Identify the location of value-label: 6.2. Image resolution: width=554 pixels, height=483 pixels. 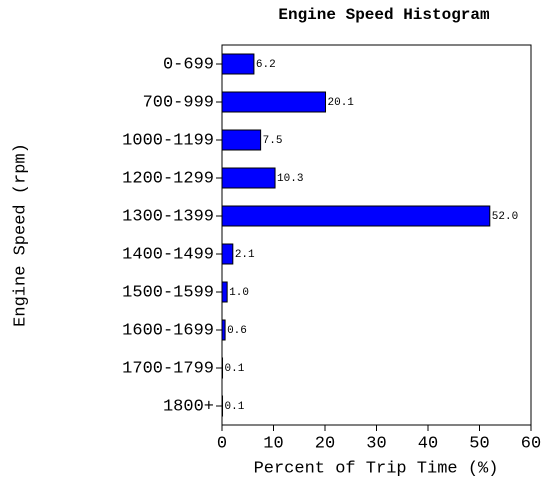
(266, 65).